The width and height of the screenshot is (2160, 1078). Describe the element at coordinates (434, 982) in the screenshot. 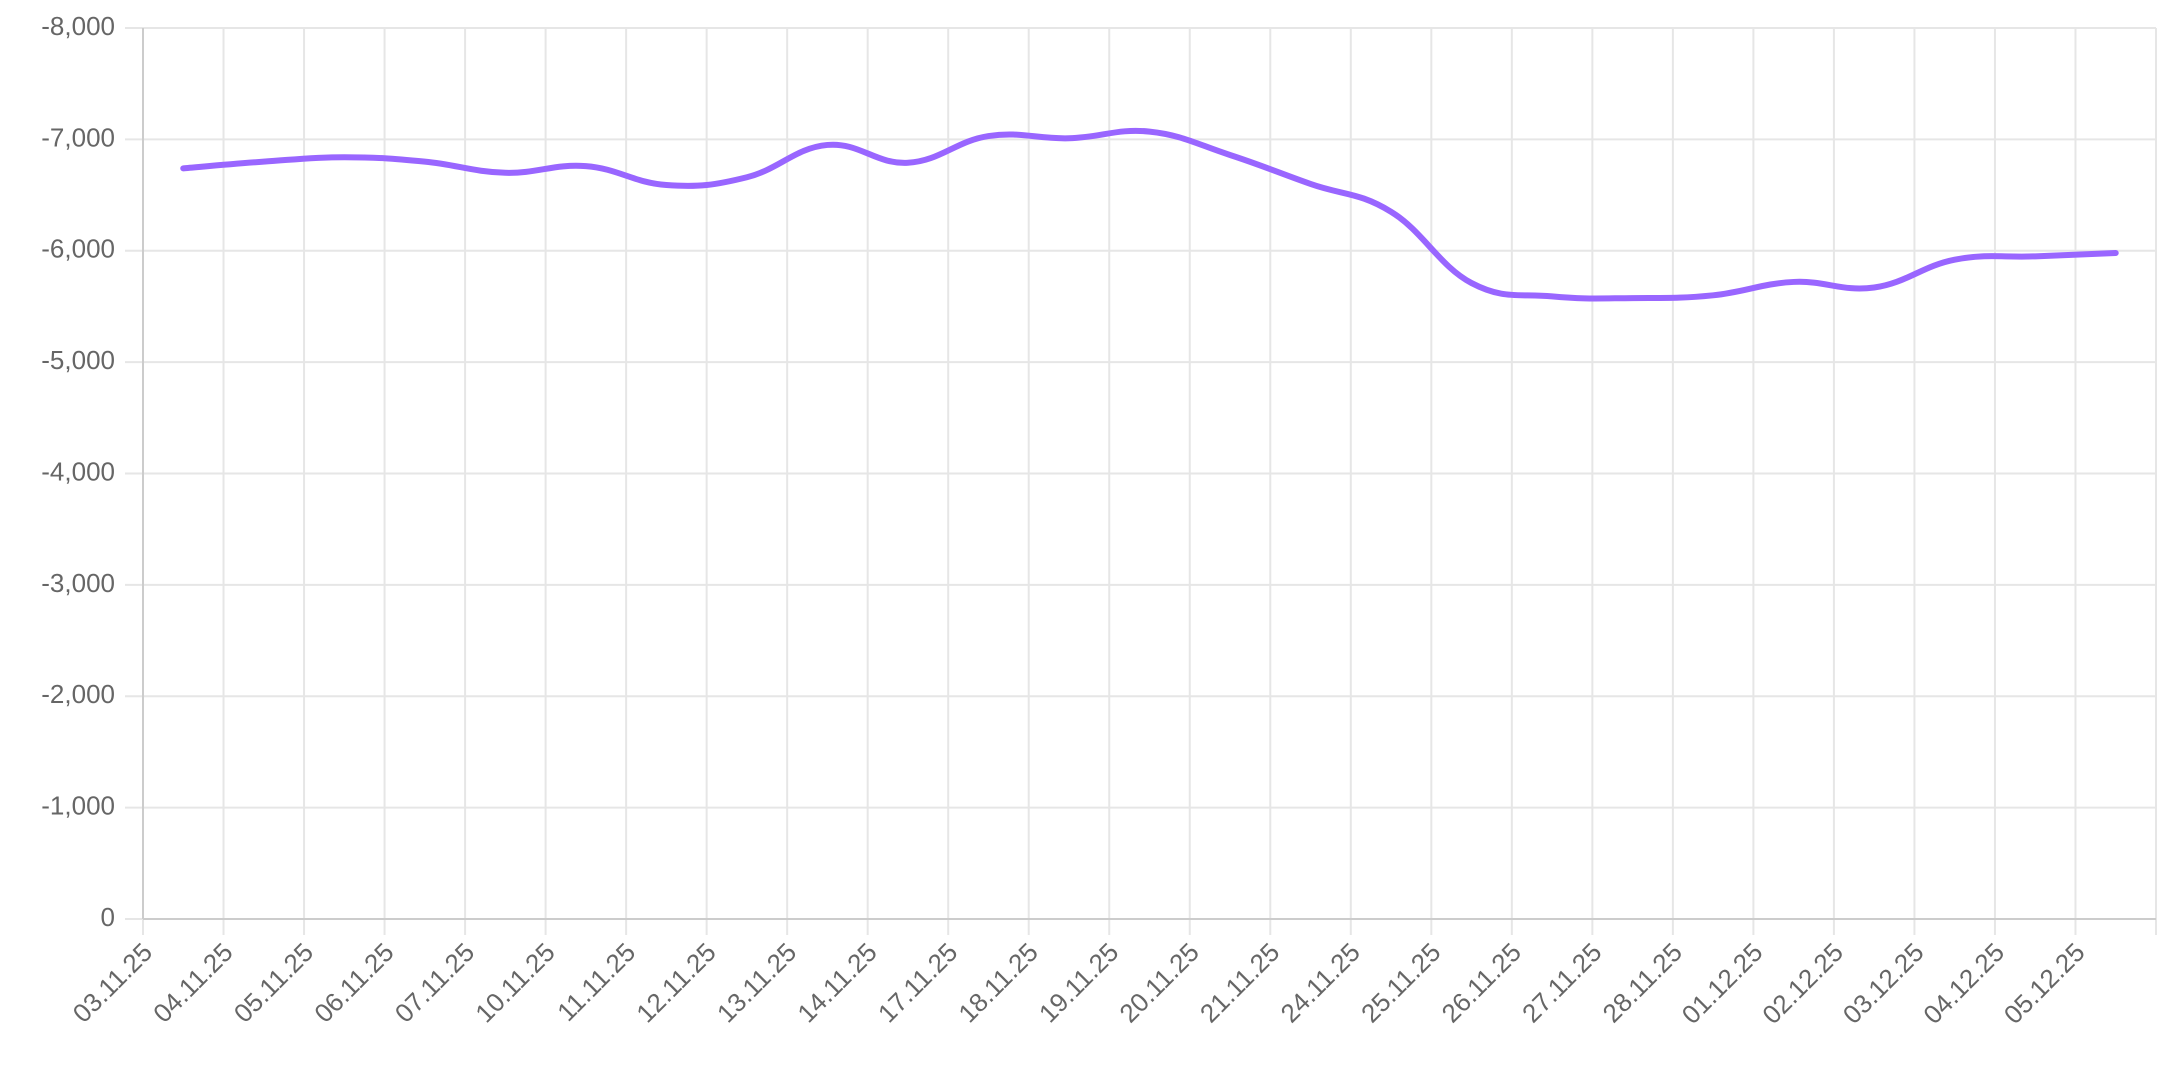

I see `x-tick-label: 07.11.25` at that location.